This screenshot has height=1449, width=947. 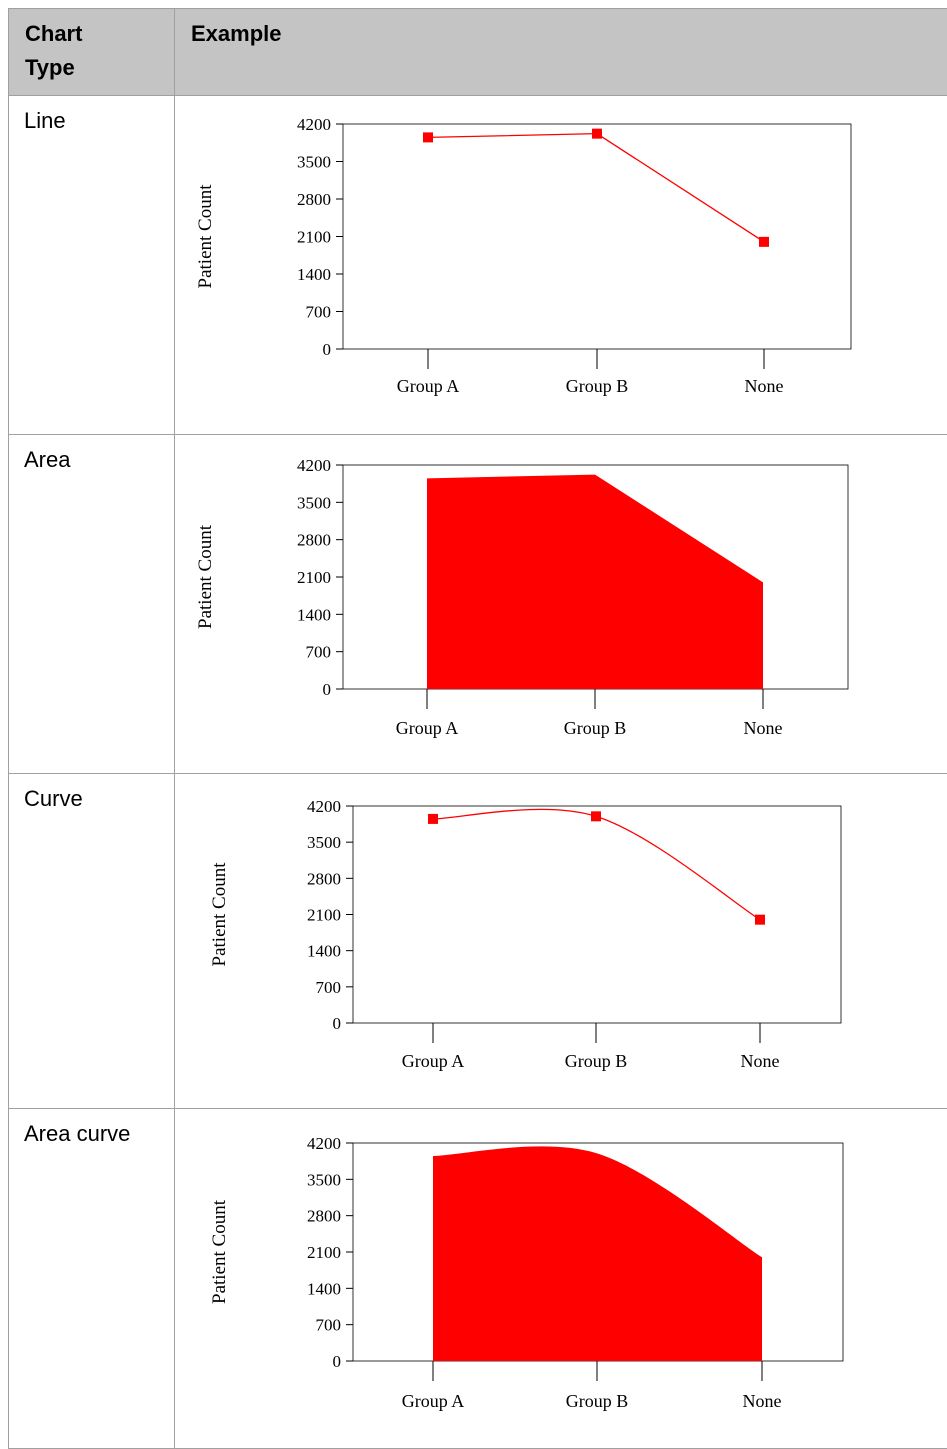 What do you see at coordinates (91, 34) in the screenshot?
I see `header-chart-type-line1: Chart` at bounding box center [91, 34].